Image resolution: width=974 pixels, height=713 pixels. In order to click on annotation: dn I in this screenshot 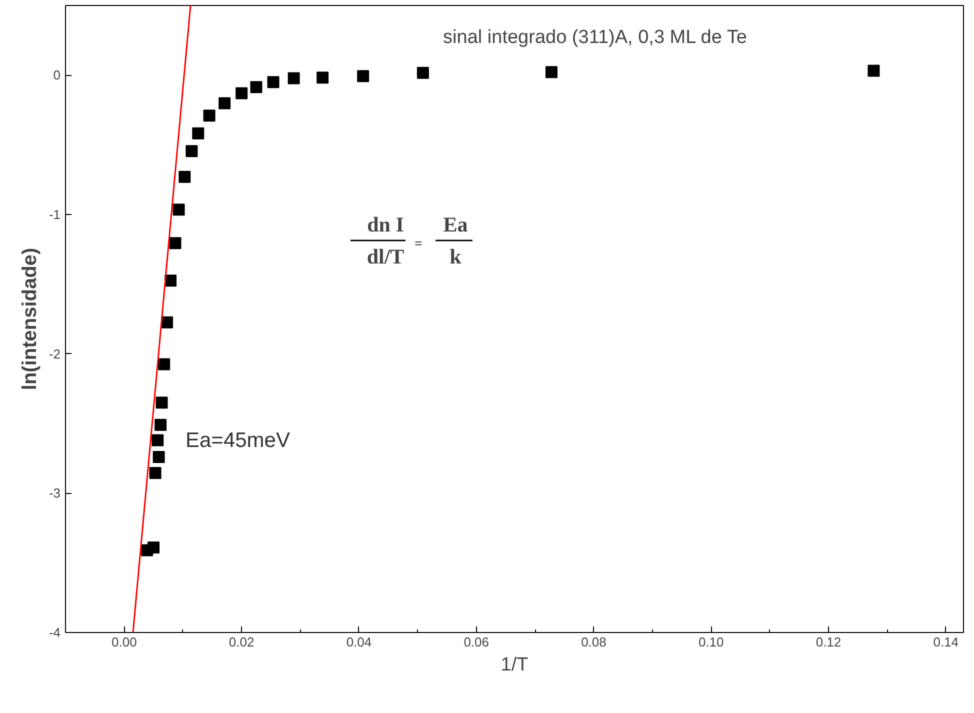, I will do `click(385, 224)`.